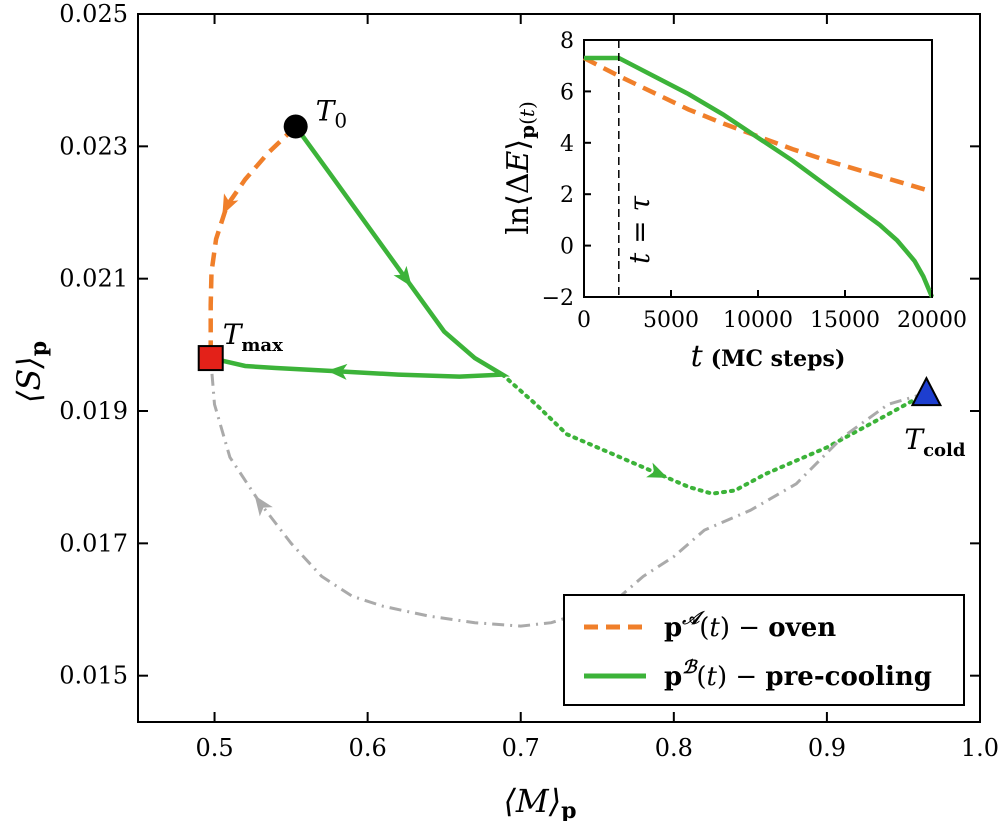 Image resolution: width=1000 pixels, height=821 pixels. What do you see at coordinates (758, 320) in the screenshot?
I see `inset-x-tick-label: 10000` at bounding box center [758, 320].